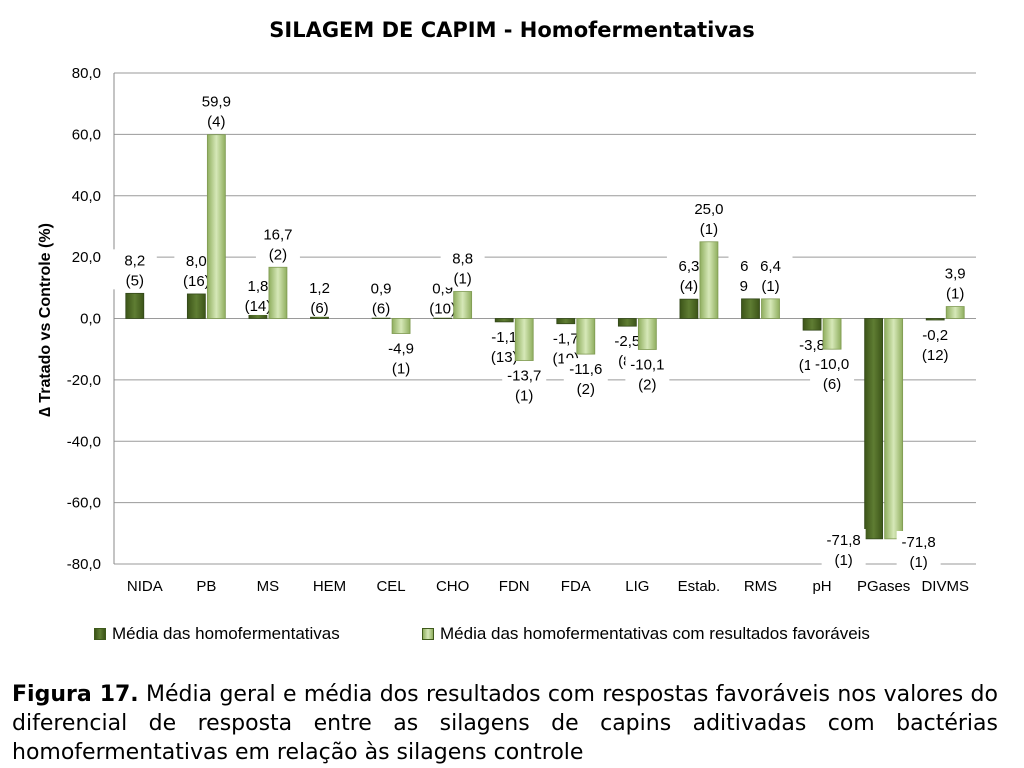 The width and height of the screenshot is (1024, 768). Describe the element at coordinates (401, 349) in the screenshot. I see `data-label-value: -4,9` at that location.